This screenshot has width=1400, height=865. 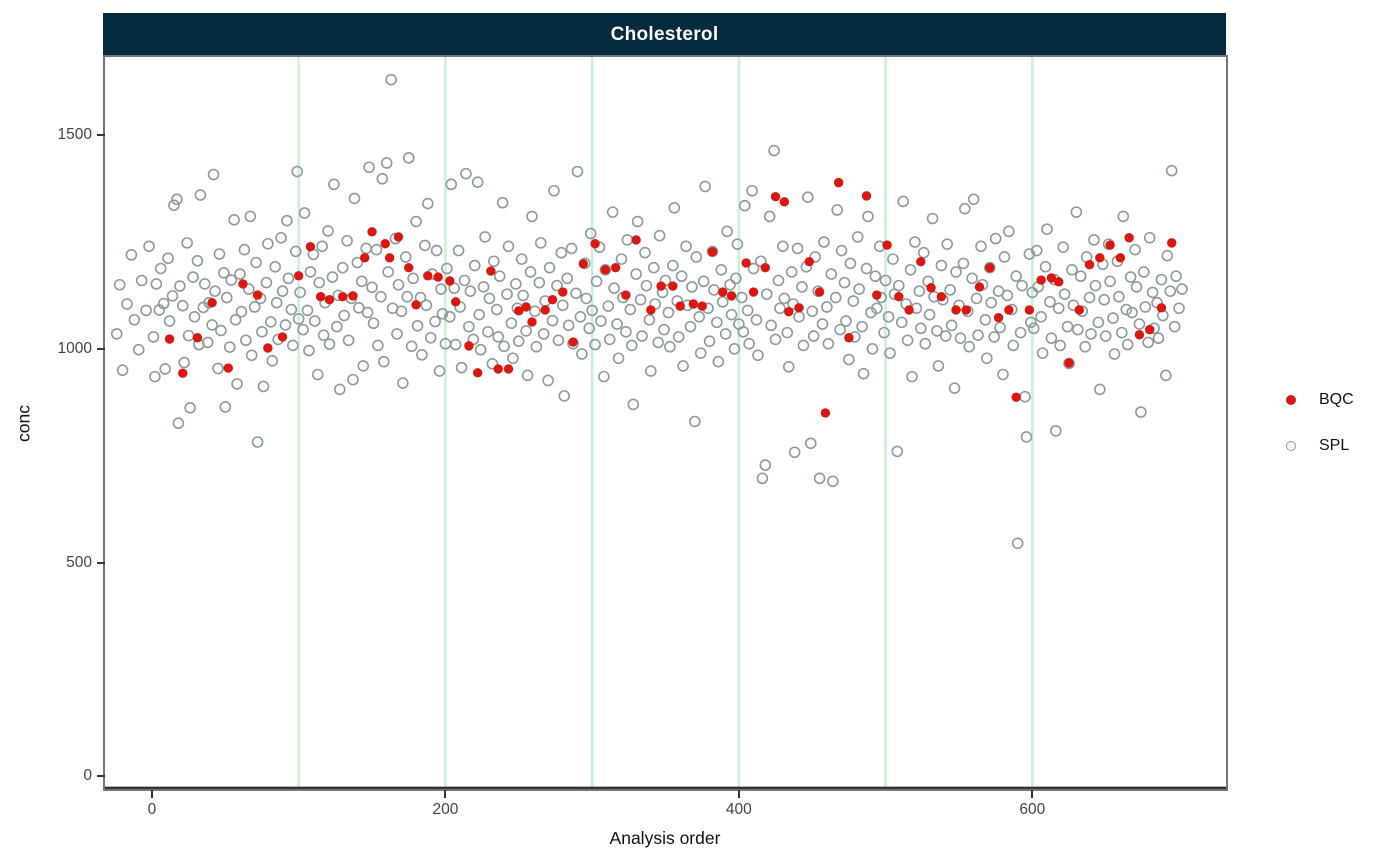 What do you see at coordinates (74, 348) in the screenshot?
I see `y-tick-label: 1000` at bounding box center [74, 348].